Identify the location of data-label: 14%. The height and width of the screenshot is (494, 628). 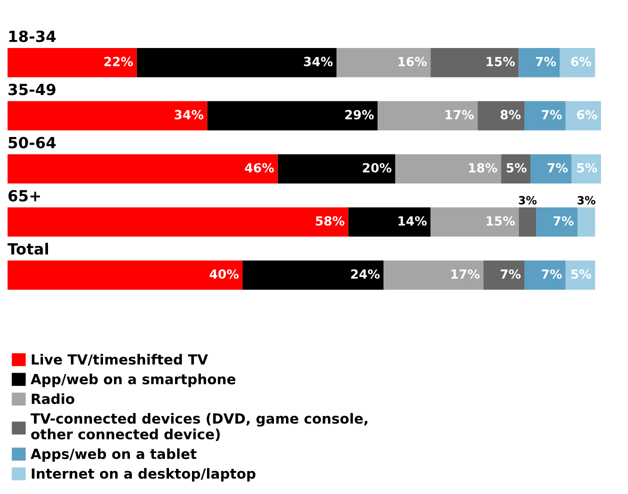
(412, 221).